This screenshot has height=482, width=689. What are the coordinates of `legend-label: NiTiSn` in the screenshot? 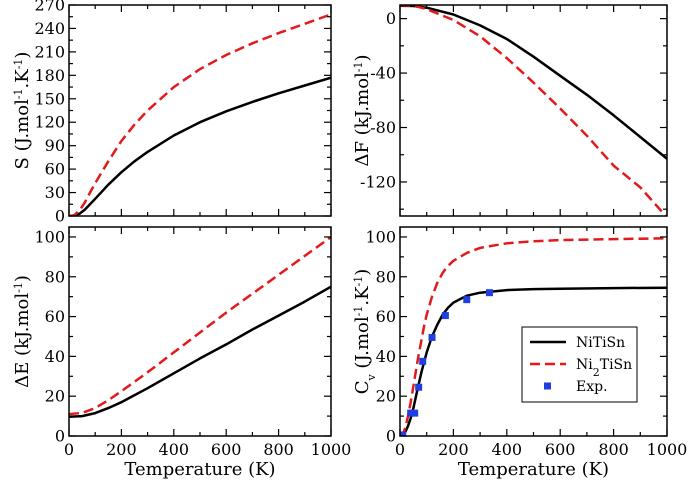 It's located at (600, 343).